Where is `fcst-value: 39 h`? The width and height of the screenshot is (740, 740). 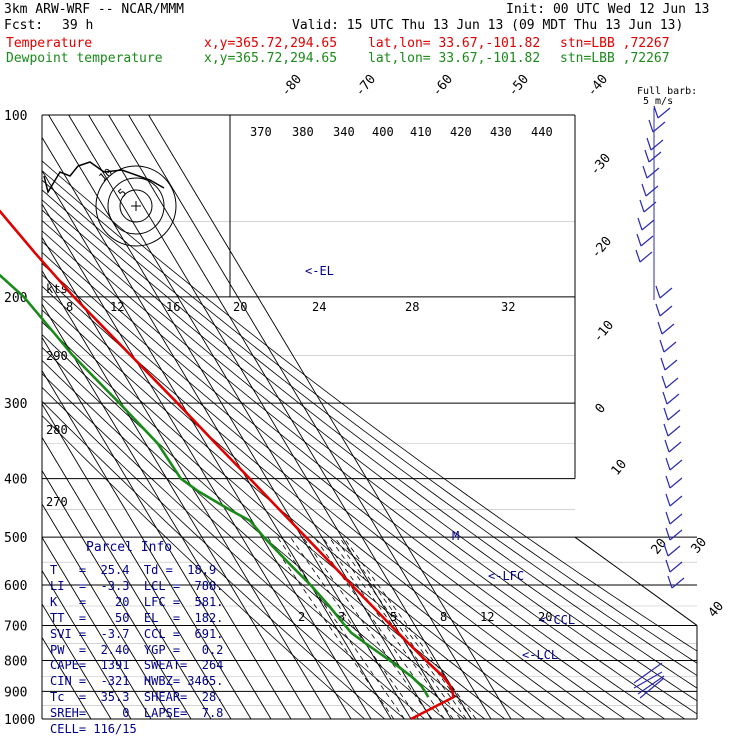
fcst-value: 39 h is located at coordinates (78, 25).